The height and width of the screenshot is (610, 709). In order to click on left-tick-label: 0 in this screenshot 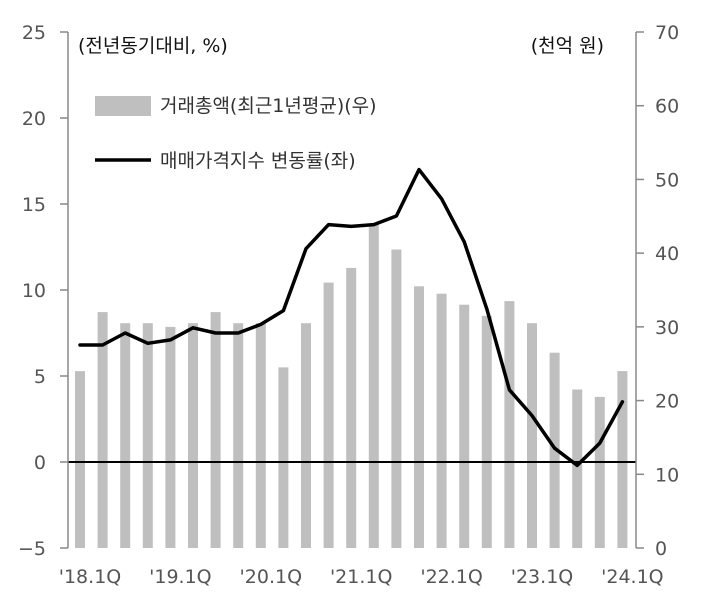, I will do `click(40, 463)`.